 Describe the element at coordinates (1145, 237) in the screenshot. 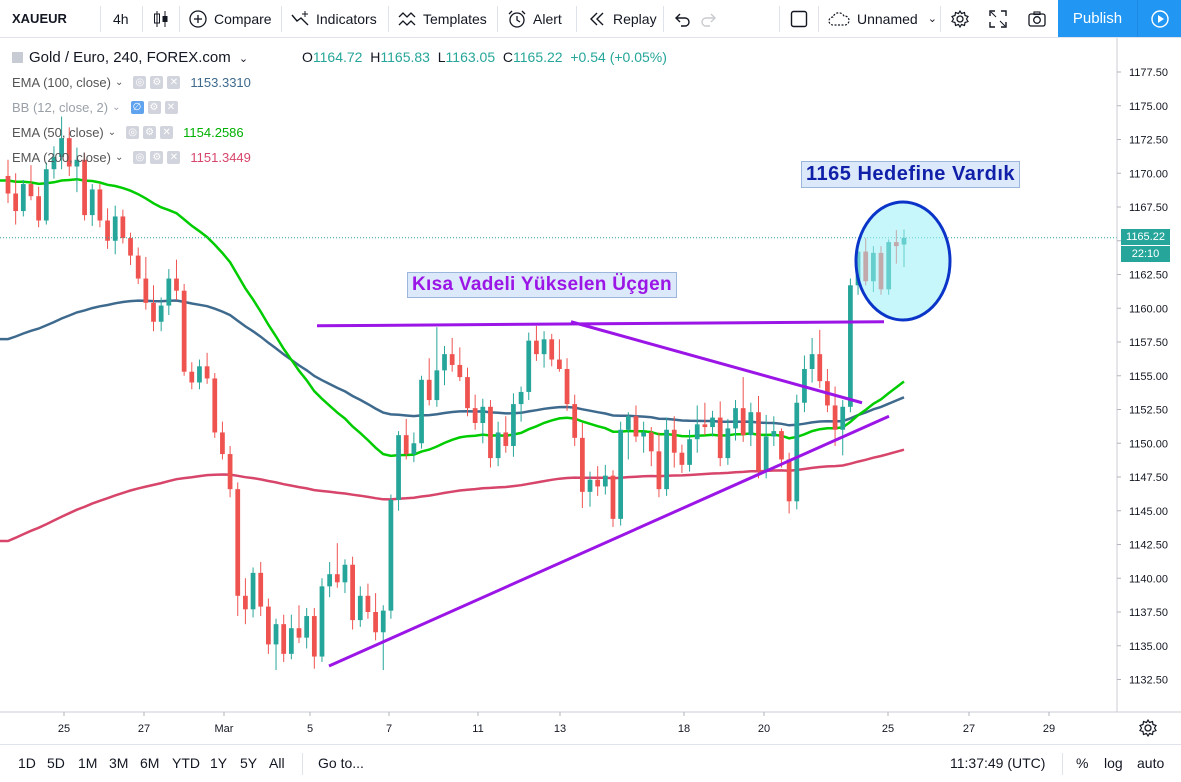

I see `last-price-label: 1165.22` at that location.